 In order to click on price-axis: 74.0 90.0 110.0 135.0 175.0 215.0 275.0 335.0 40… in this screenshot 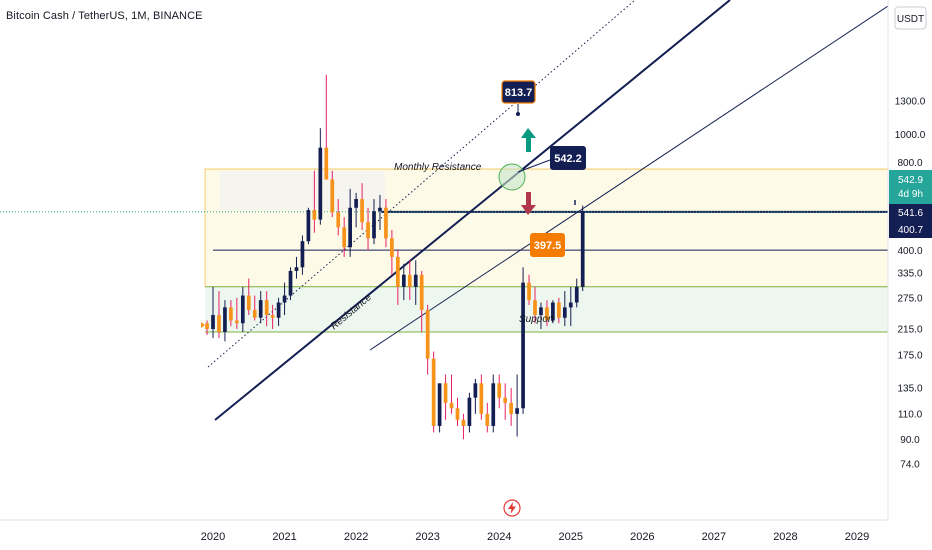, I will do `click(906, 260)`.